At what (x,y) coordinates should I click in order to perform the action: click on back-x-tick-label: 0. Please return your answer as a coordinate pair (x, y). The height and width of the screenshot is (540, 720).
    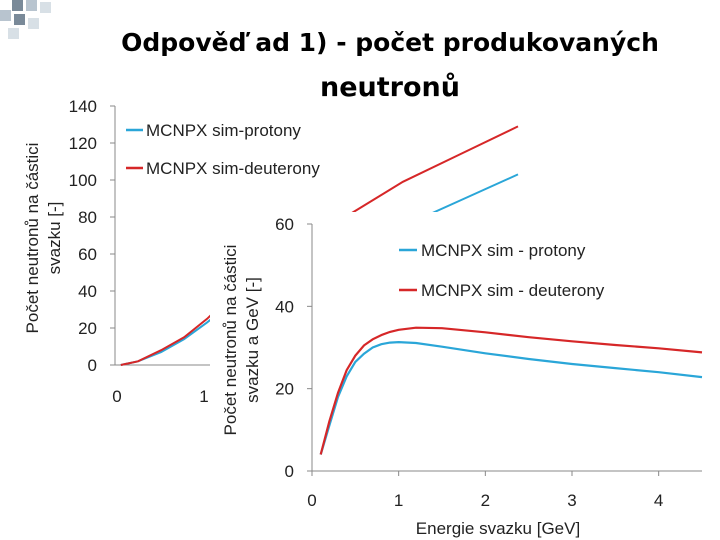
    Looking at the image, I should click on (116, 396).